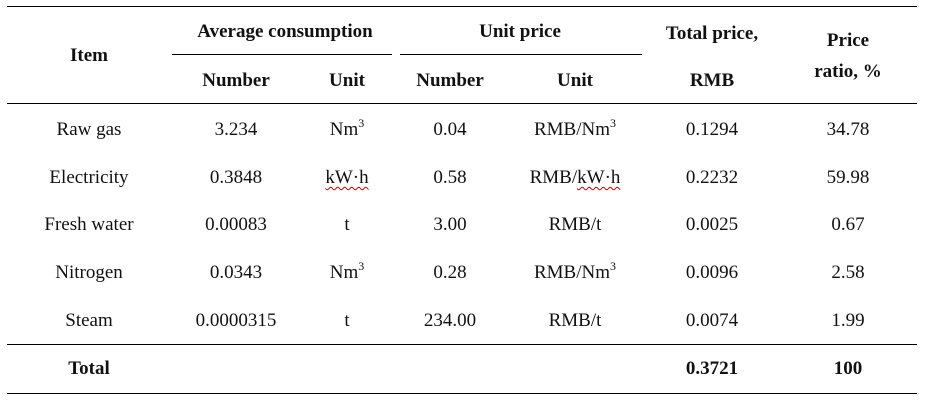 This screenshot has width=925, height=400. I want to click on row-consumption-number: 0.0000315, so click(236, 320).